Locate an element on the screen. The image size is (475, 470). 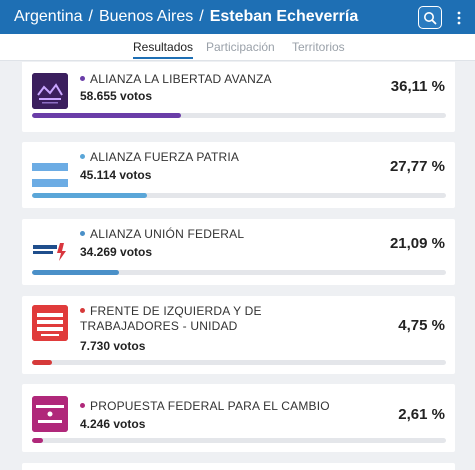
party-name: ALIANZA UNIÓN FEDERAL is located at coordinates (162, 234).